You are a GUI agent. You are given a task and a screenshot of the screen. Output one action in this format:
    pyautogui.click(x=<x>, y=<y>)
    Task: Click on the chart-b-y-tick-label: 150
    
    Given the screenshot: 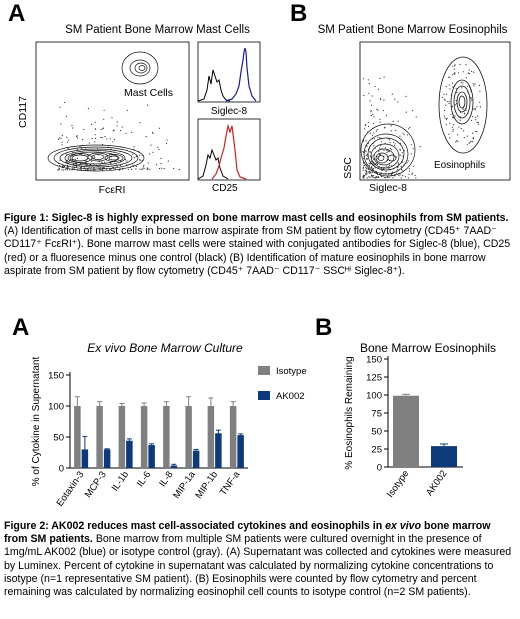 What is the action you would take?
    pyautogui.click(x=374, y=360)
    